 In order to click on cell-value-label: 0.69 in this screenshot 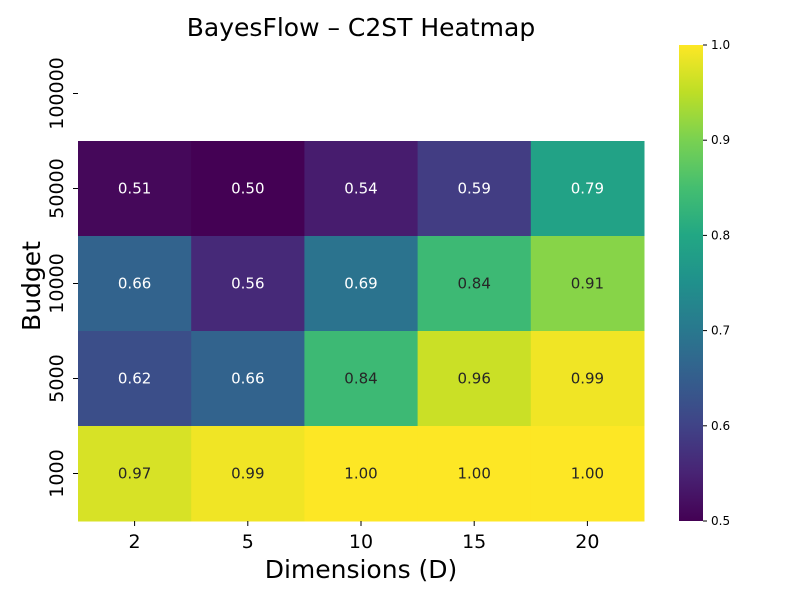, I will do `click(360, 284)`.